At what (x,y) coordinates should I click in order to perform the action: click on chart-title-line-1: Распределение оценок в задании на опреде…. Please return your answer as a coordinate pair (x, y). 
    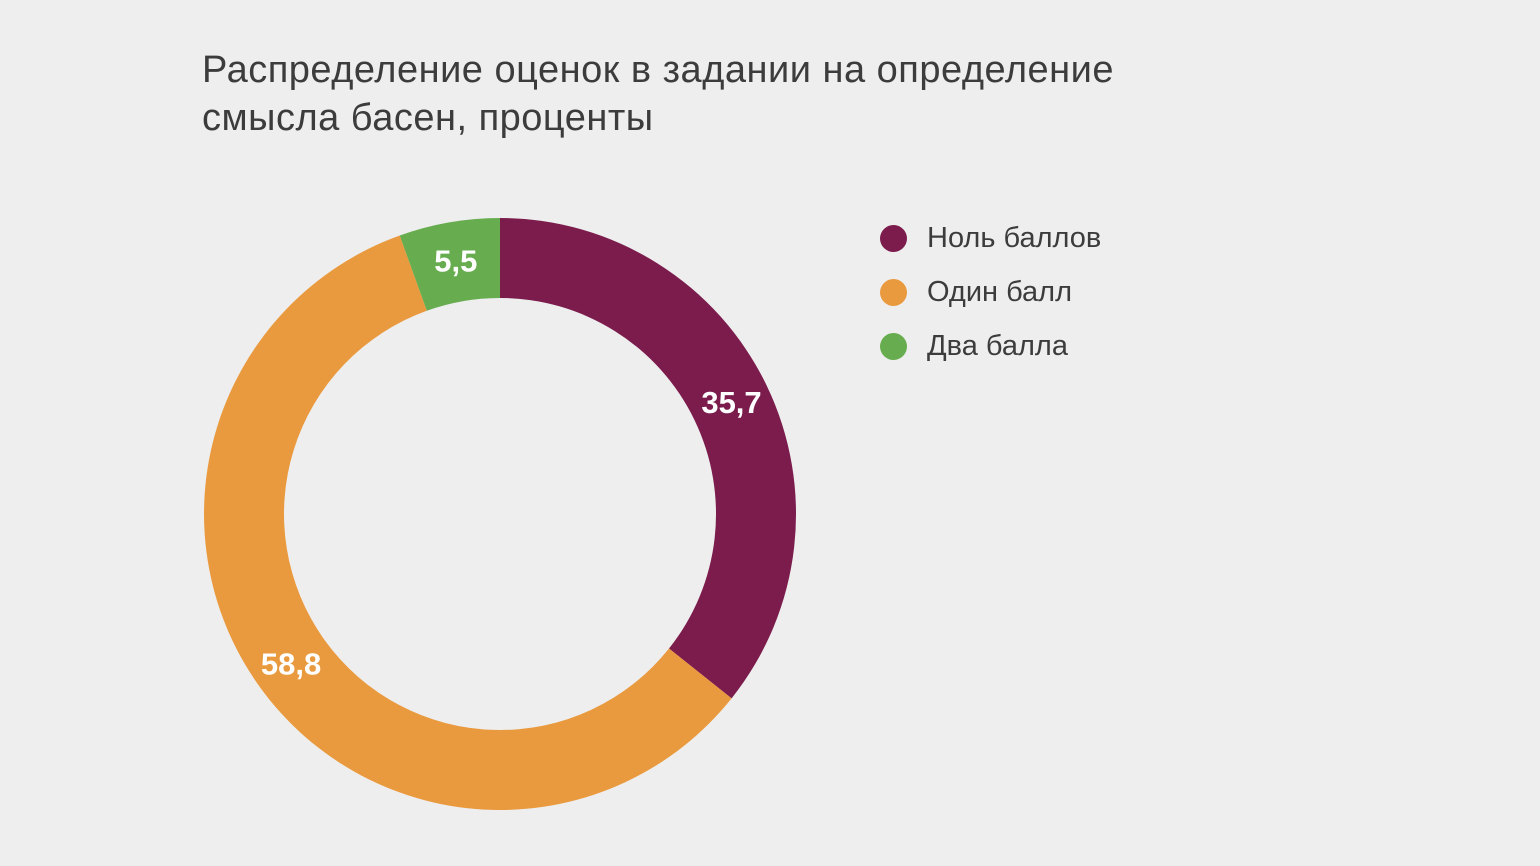
    Looking at the image, I should click on (658, 70).